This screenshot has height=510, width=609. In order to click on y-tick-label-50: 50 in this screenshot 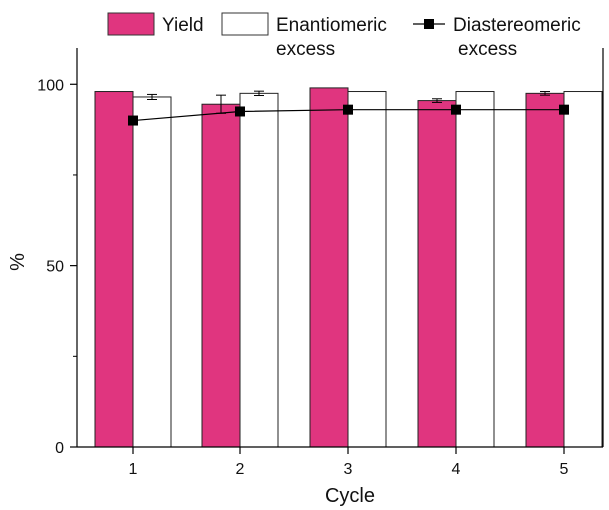, I will do `click(55, 267)`.